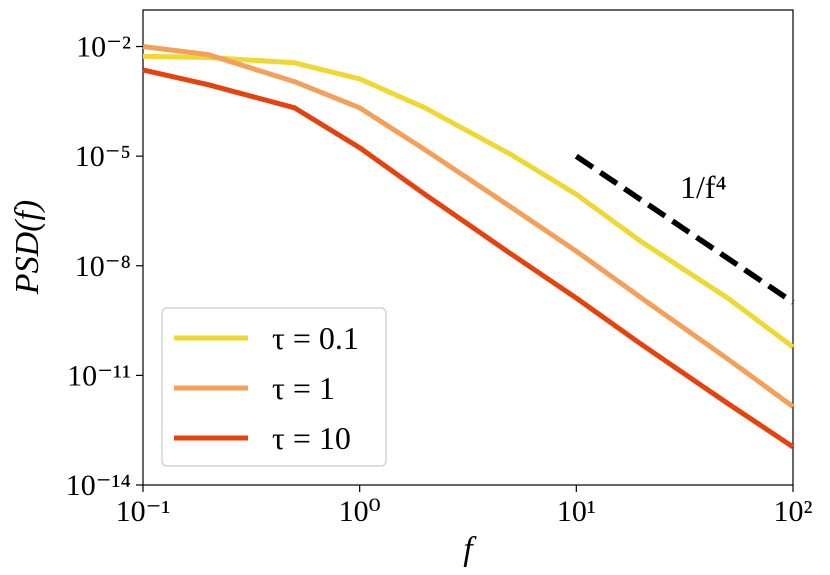 The image size is (830, 575). Describe the element at coordinates (143, 511) in the screenshot. I see `x-tick-label: 10⁻¹` at that location.